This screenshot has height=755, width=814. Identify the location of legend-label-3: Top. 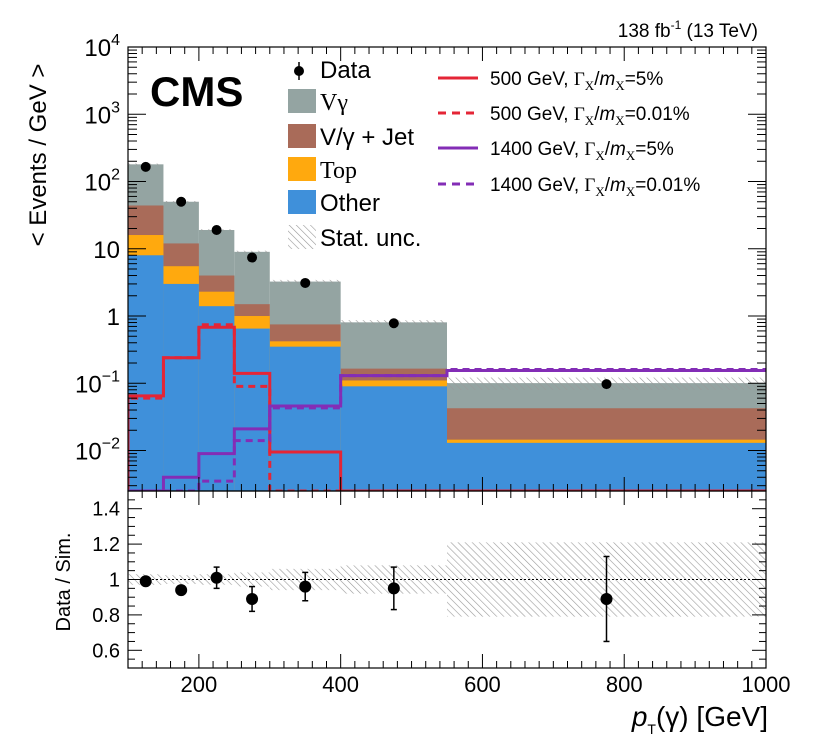
(338, 171).